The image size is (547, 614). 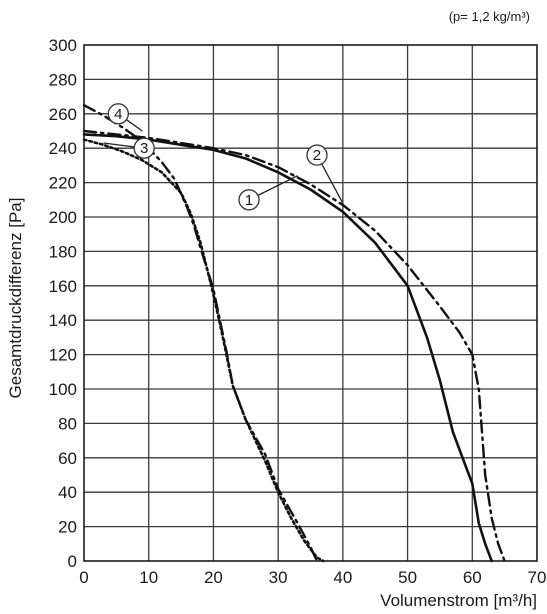 I want to click on y-tick-label: 300, so click(x=63, y=45).